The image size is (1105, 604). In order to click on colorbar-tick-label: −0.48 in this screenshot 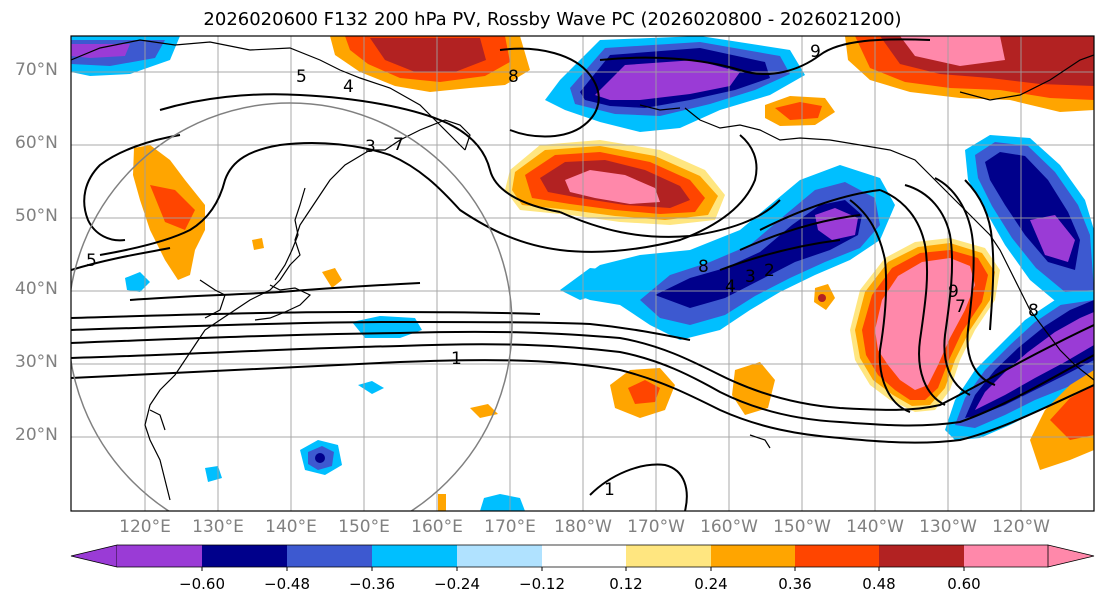, I will do `click(287, 584)`.